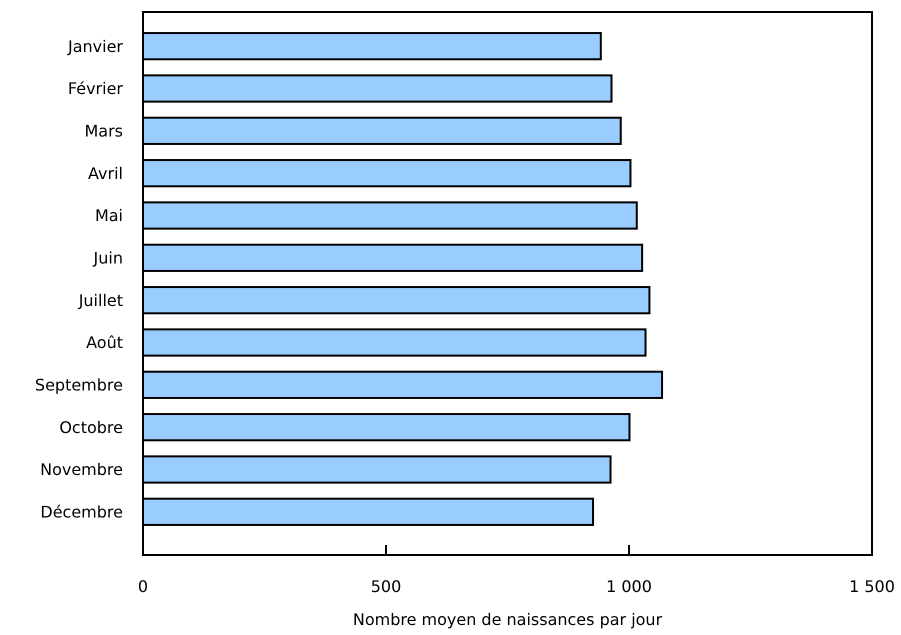 This screenshot has height=635, width=901. Describe the element at coordinates (95, 46) in the screenshot. I see `y-tick-label: Janvier` at that location.